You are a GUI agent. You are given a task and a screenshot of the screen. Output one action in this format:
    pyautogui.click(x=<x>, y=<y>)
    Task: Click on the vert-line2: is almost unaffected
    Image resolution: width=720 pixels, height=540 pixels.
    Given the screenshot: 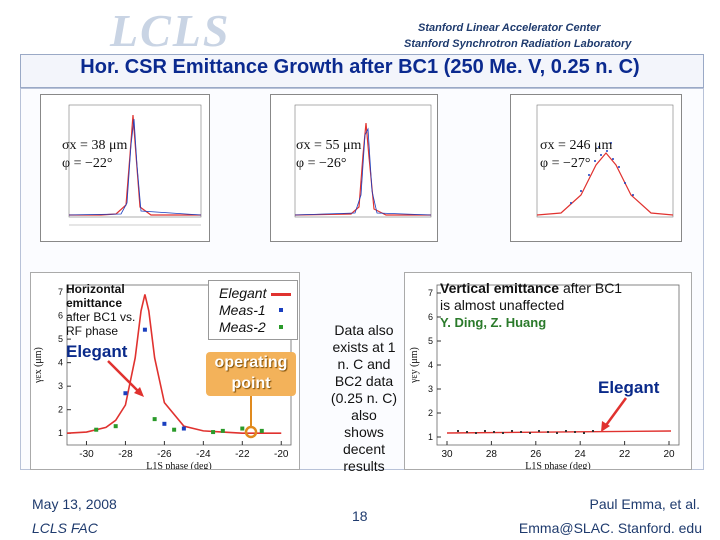 What is the action you would take?
    pyautogui.click(x=502, y=305)
    